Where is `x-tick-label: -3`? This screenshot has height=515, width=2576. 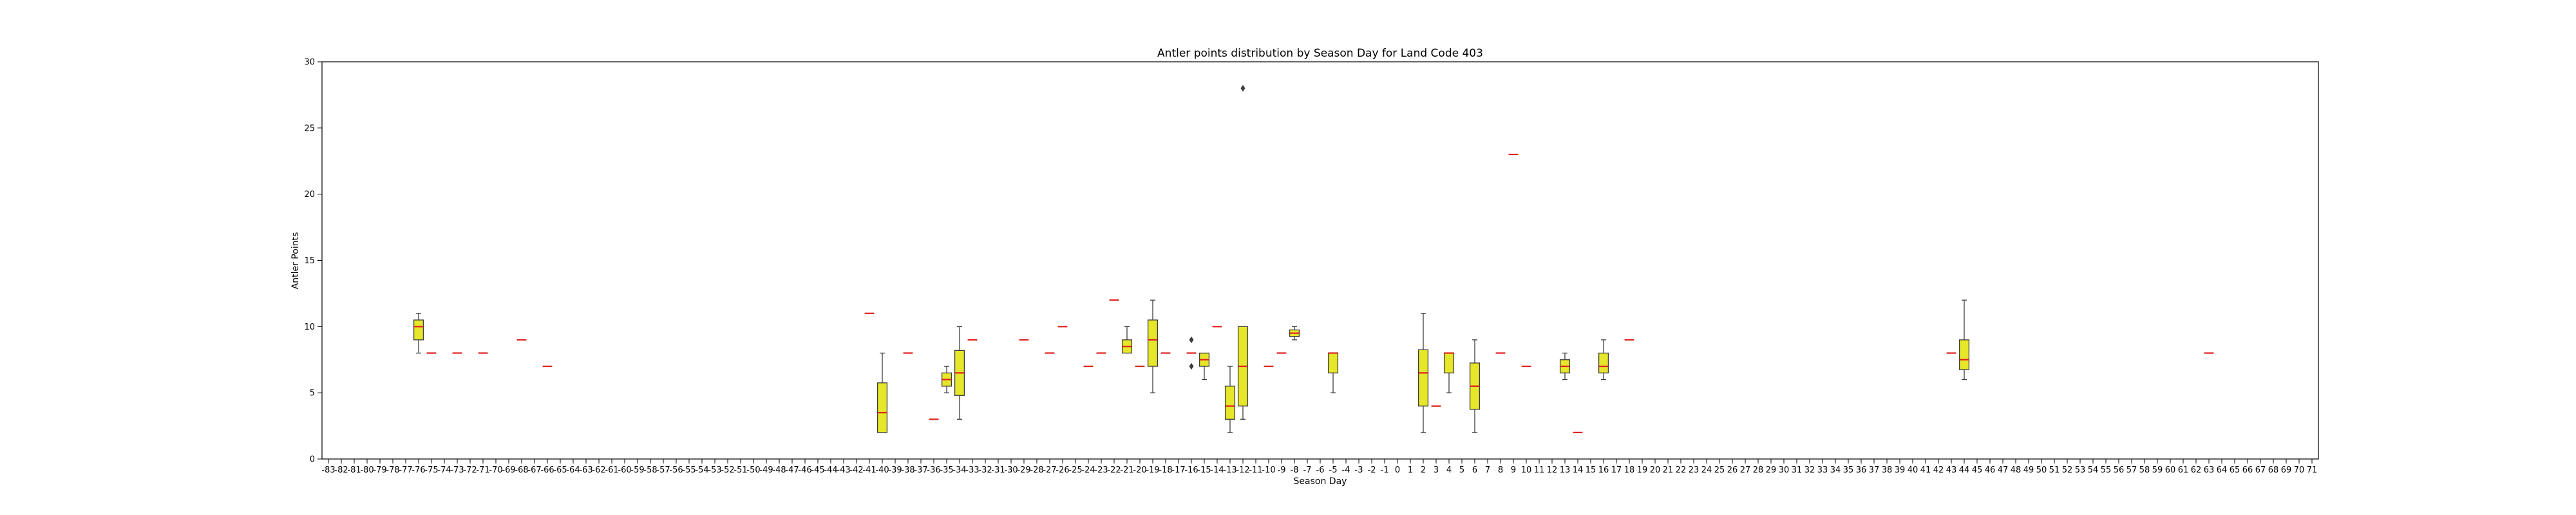 x-tick-label: -3 is located at coordinates (1359, 470).